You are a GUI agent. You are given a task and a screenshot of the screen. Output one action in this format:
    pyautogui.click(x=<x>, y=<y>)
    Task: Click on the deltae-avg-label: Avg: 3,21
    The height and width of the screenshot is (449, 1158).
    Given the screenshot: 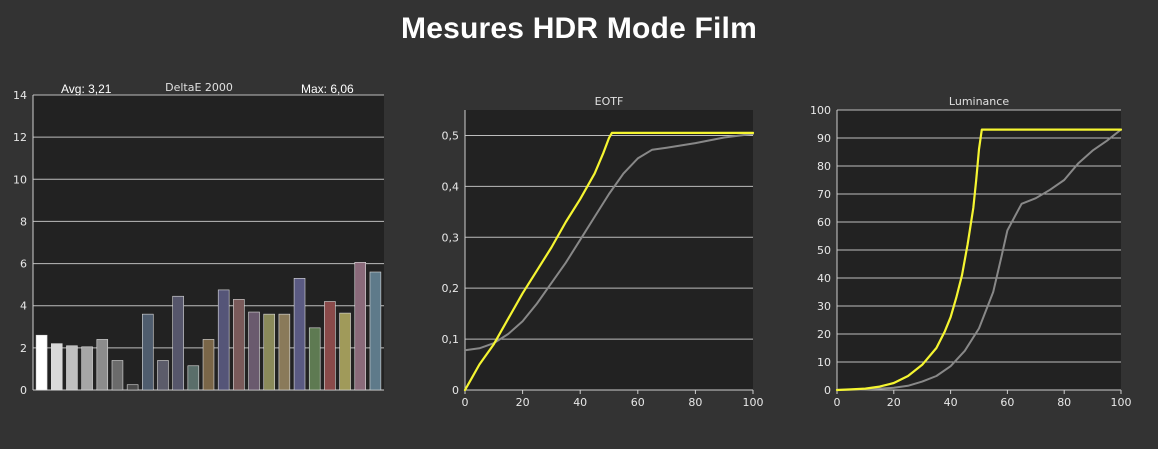 What is the action you would take?
    pyautogui.click(x=86, y=89)
    